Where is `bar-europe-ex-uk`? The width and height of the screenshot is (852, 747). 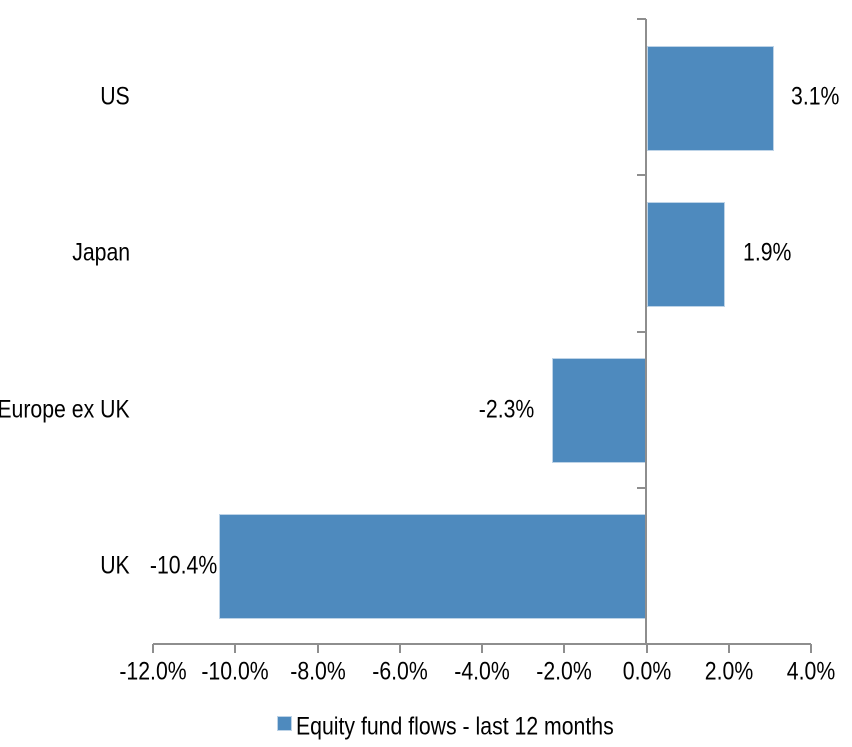 bar-europe-ex-uk is located at coordinates (599, 411).